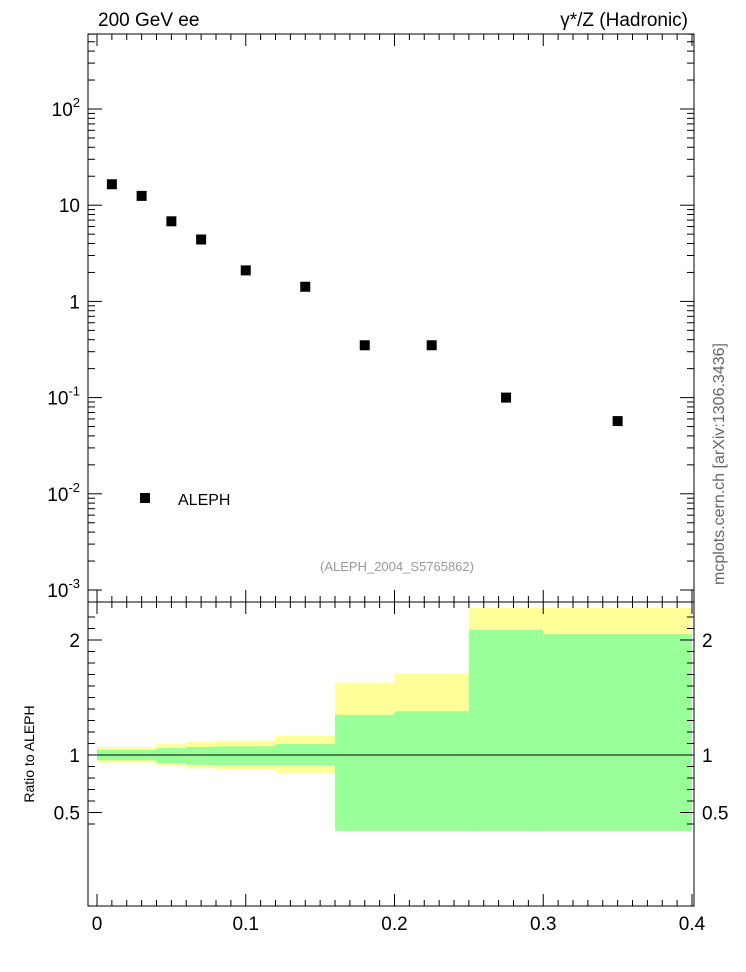  I want to click on x-tick-label: 0.1, so click(246, 924).